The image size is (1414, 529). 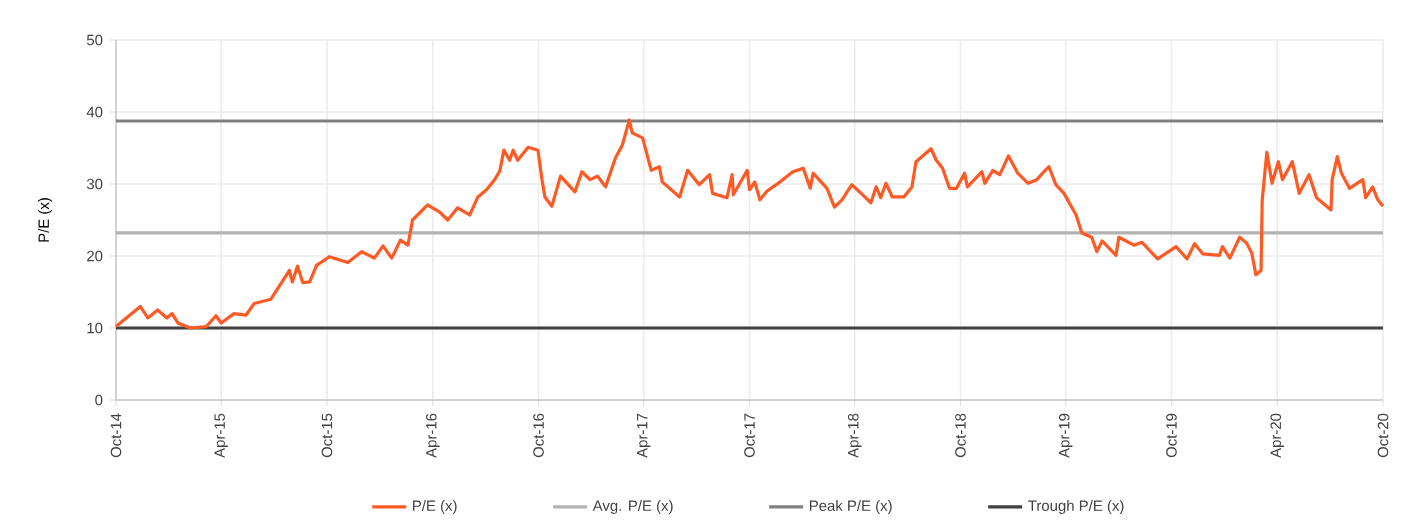 I want to click on x-tick-label: Oct-14, so click(x=116, y=435).